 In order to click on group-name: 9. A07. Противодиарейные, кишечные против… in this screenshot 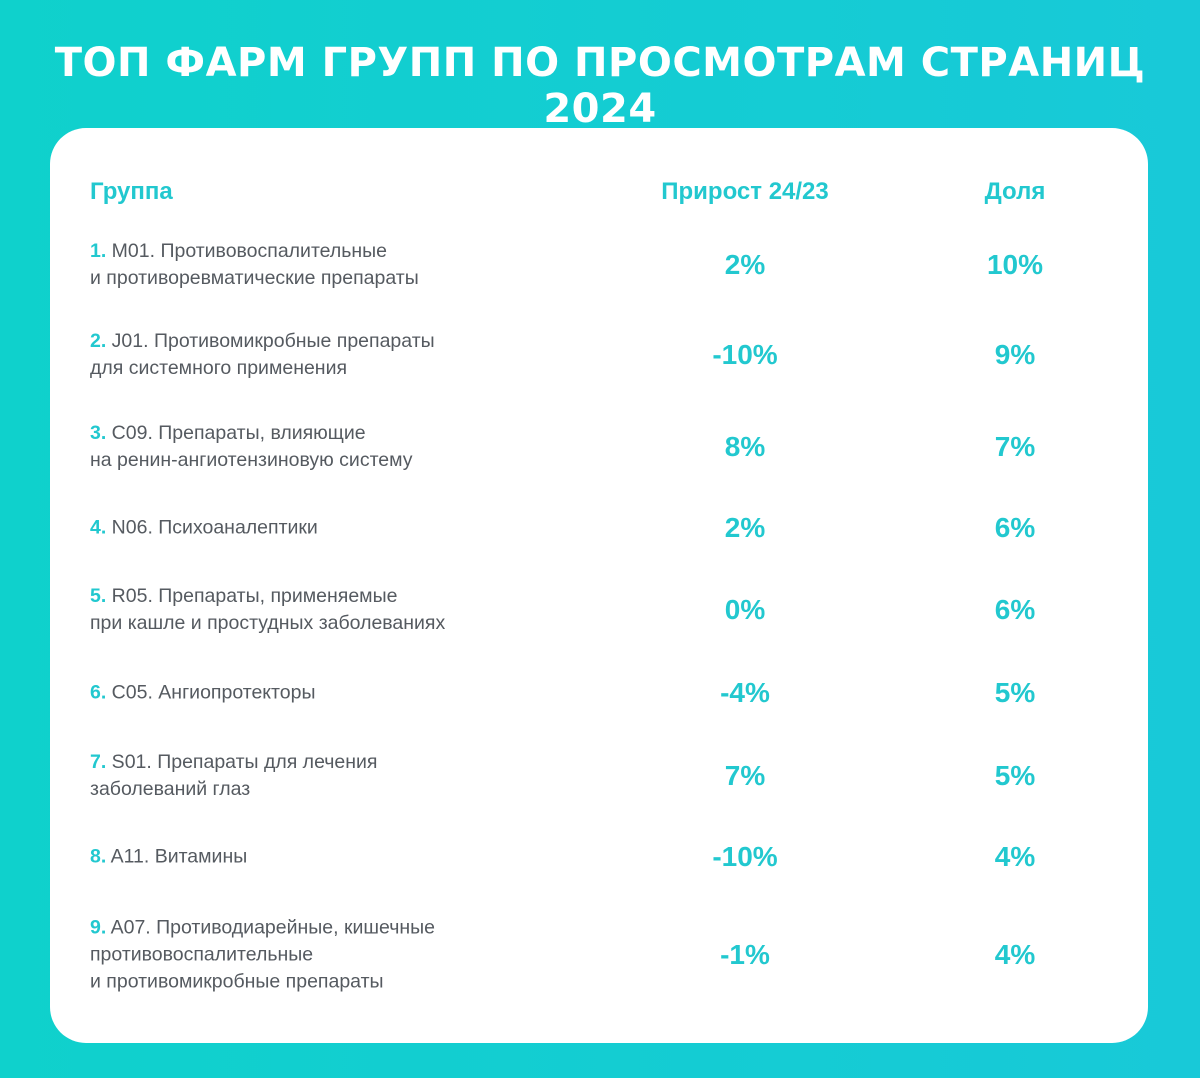, I will do `click(320, 955)`.